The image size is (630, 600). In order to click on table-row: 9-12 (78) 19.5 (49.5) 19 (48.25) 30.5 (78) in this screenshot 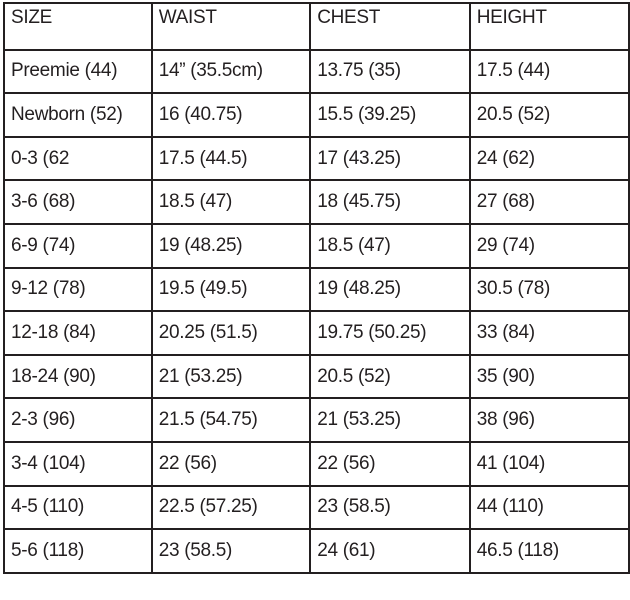, I will do `click(316, 289)`.